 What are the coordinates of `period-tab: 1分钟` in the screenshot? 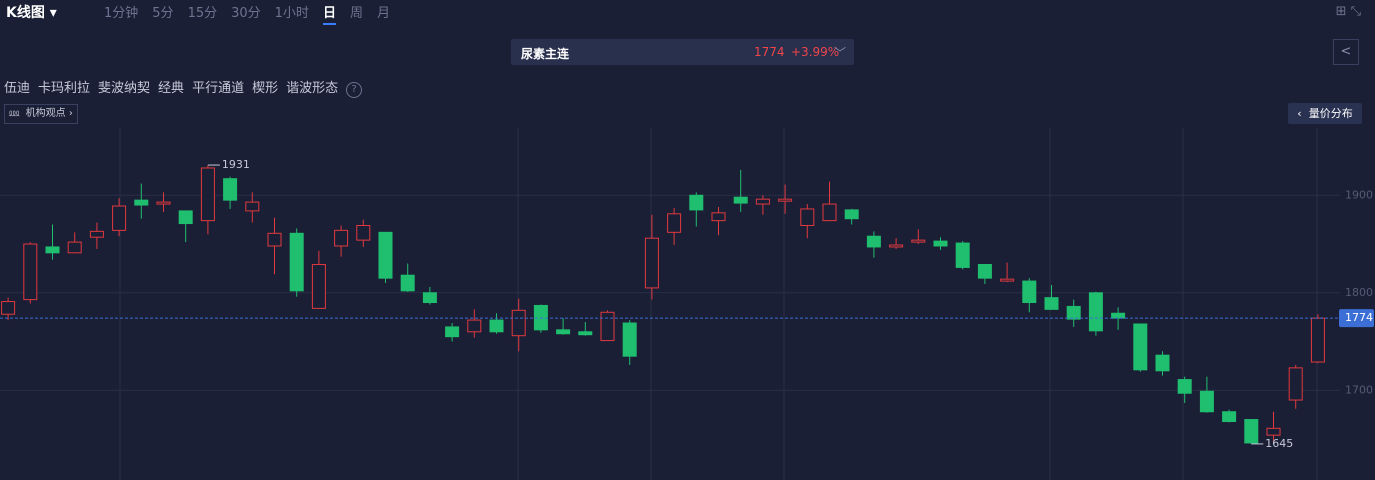 It's located at (121, 13).